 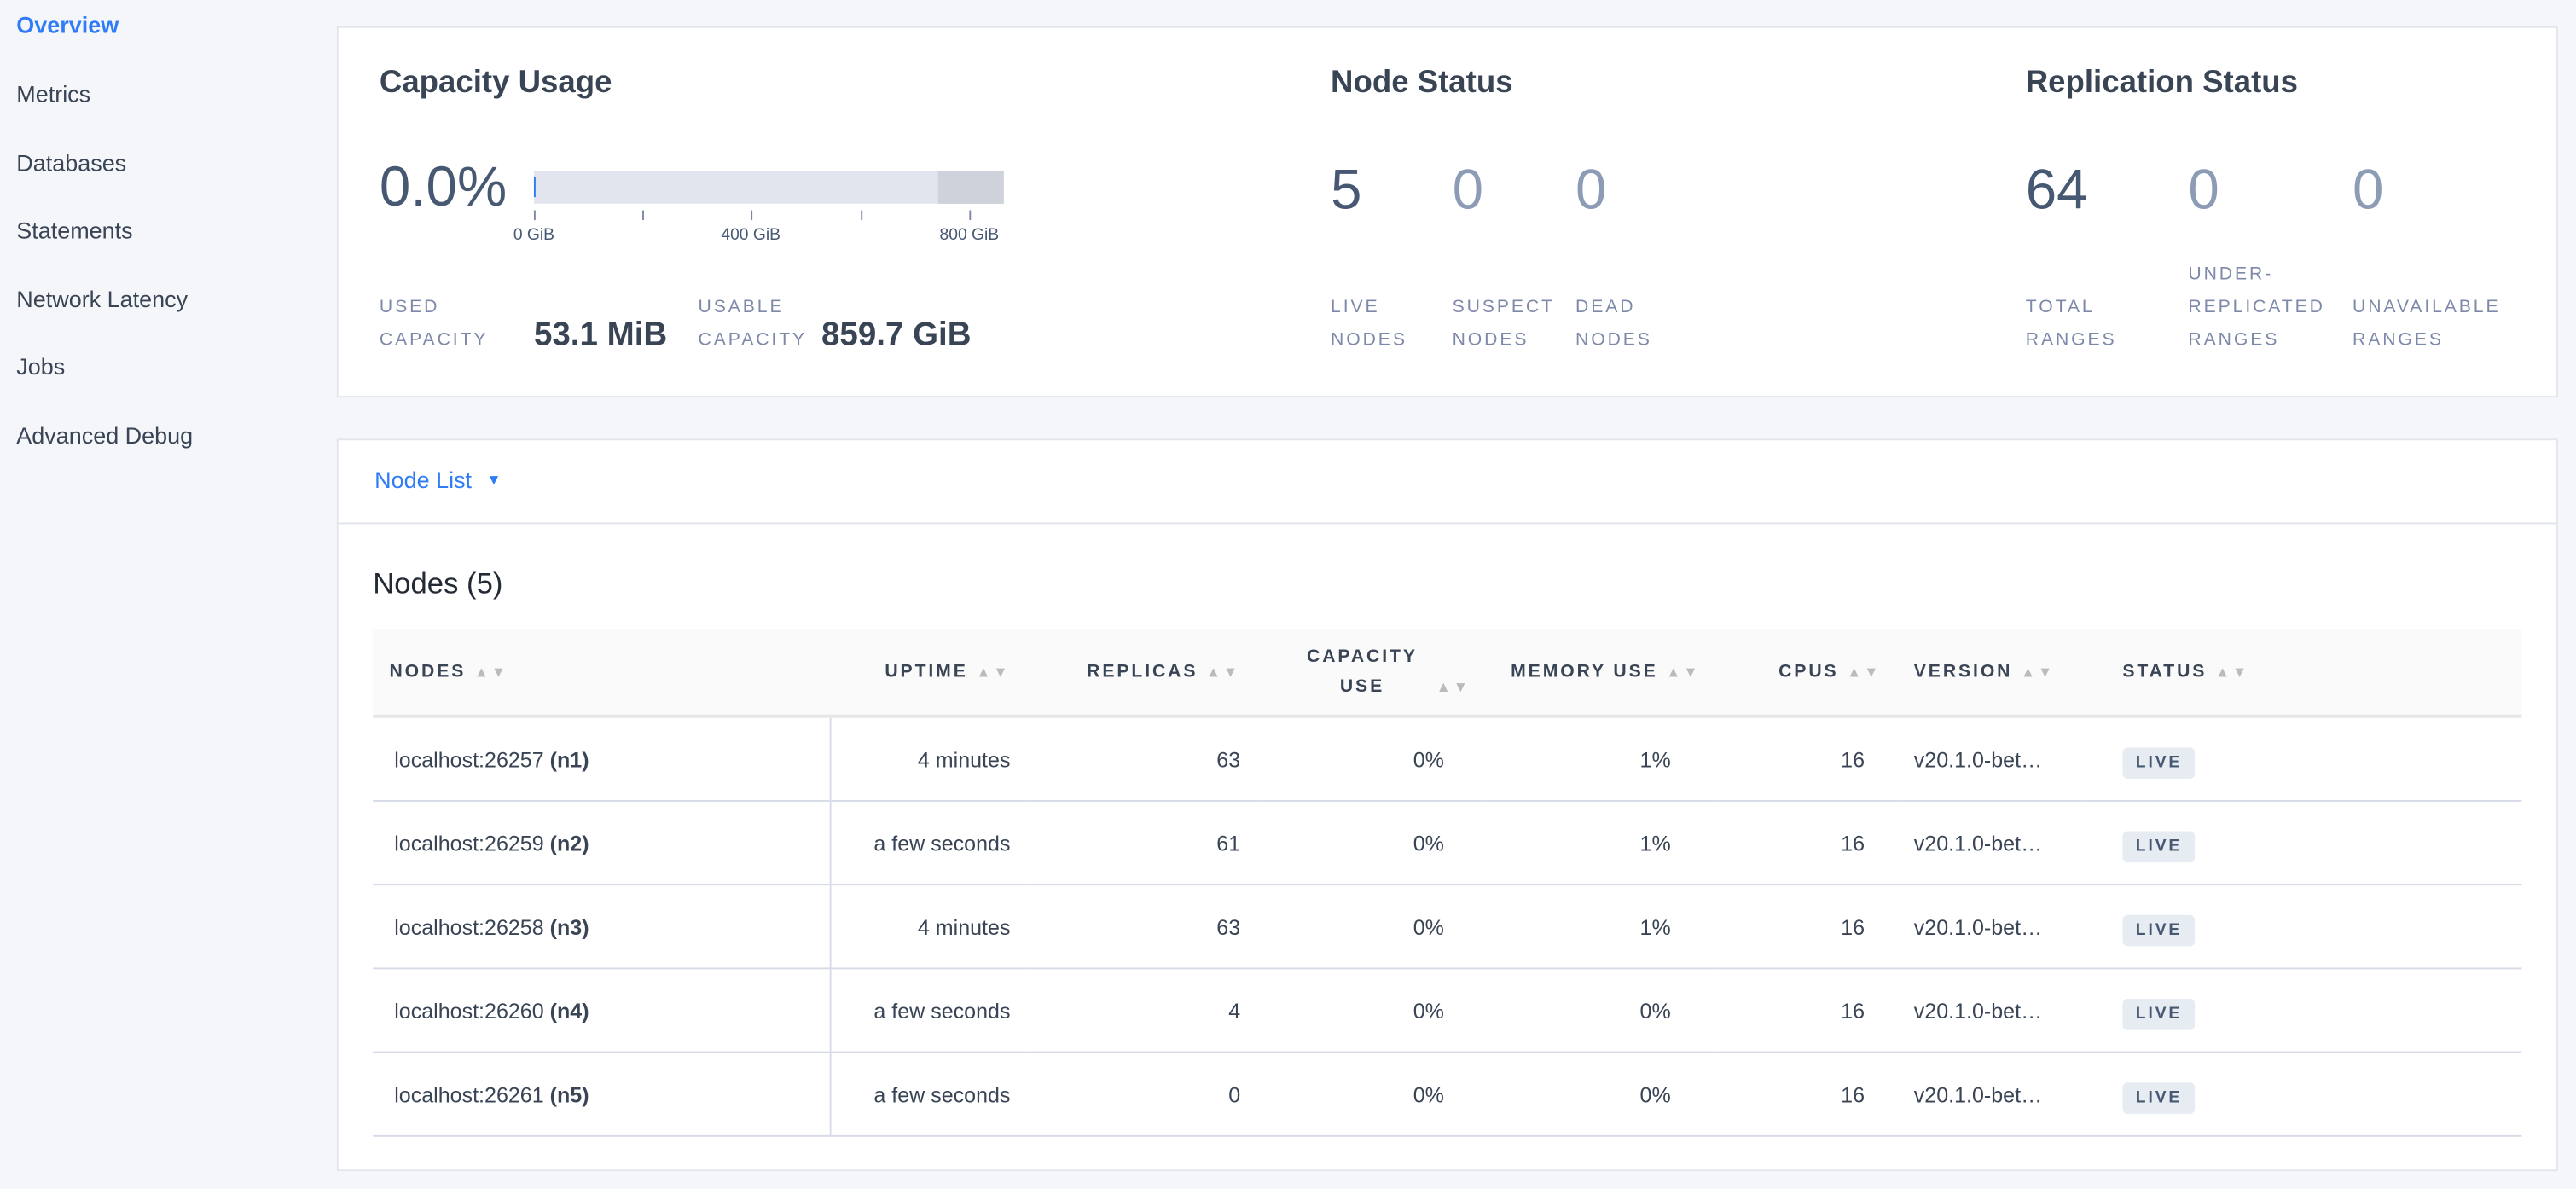 What do you see at coordinates (434, 324) in the screenshot?
I see `used-capacity-label: USED CAPACITY` at bounding box center [434, 324].